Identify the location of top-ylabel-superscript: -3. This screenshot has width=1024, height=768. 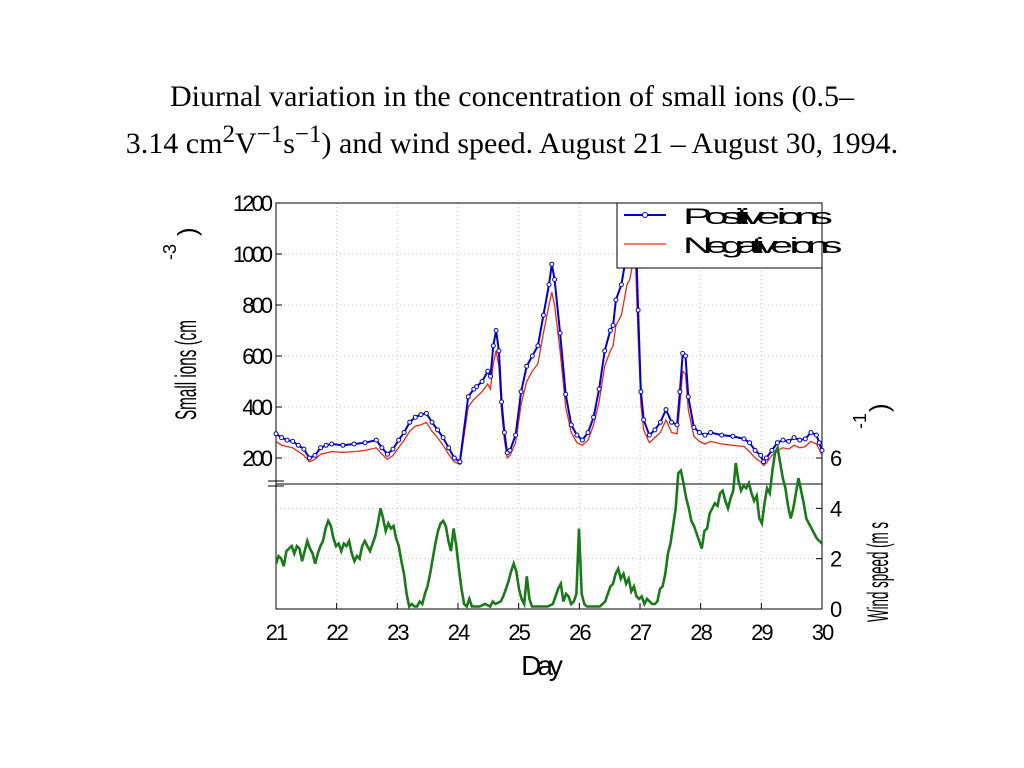
(170, 252).